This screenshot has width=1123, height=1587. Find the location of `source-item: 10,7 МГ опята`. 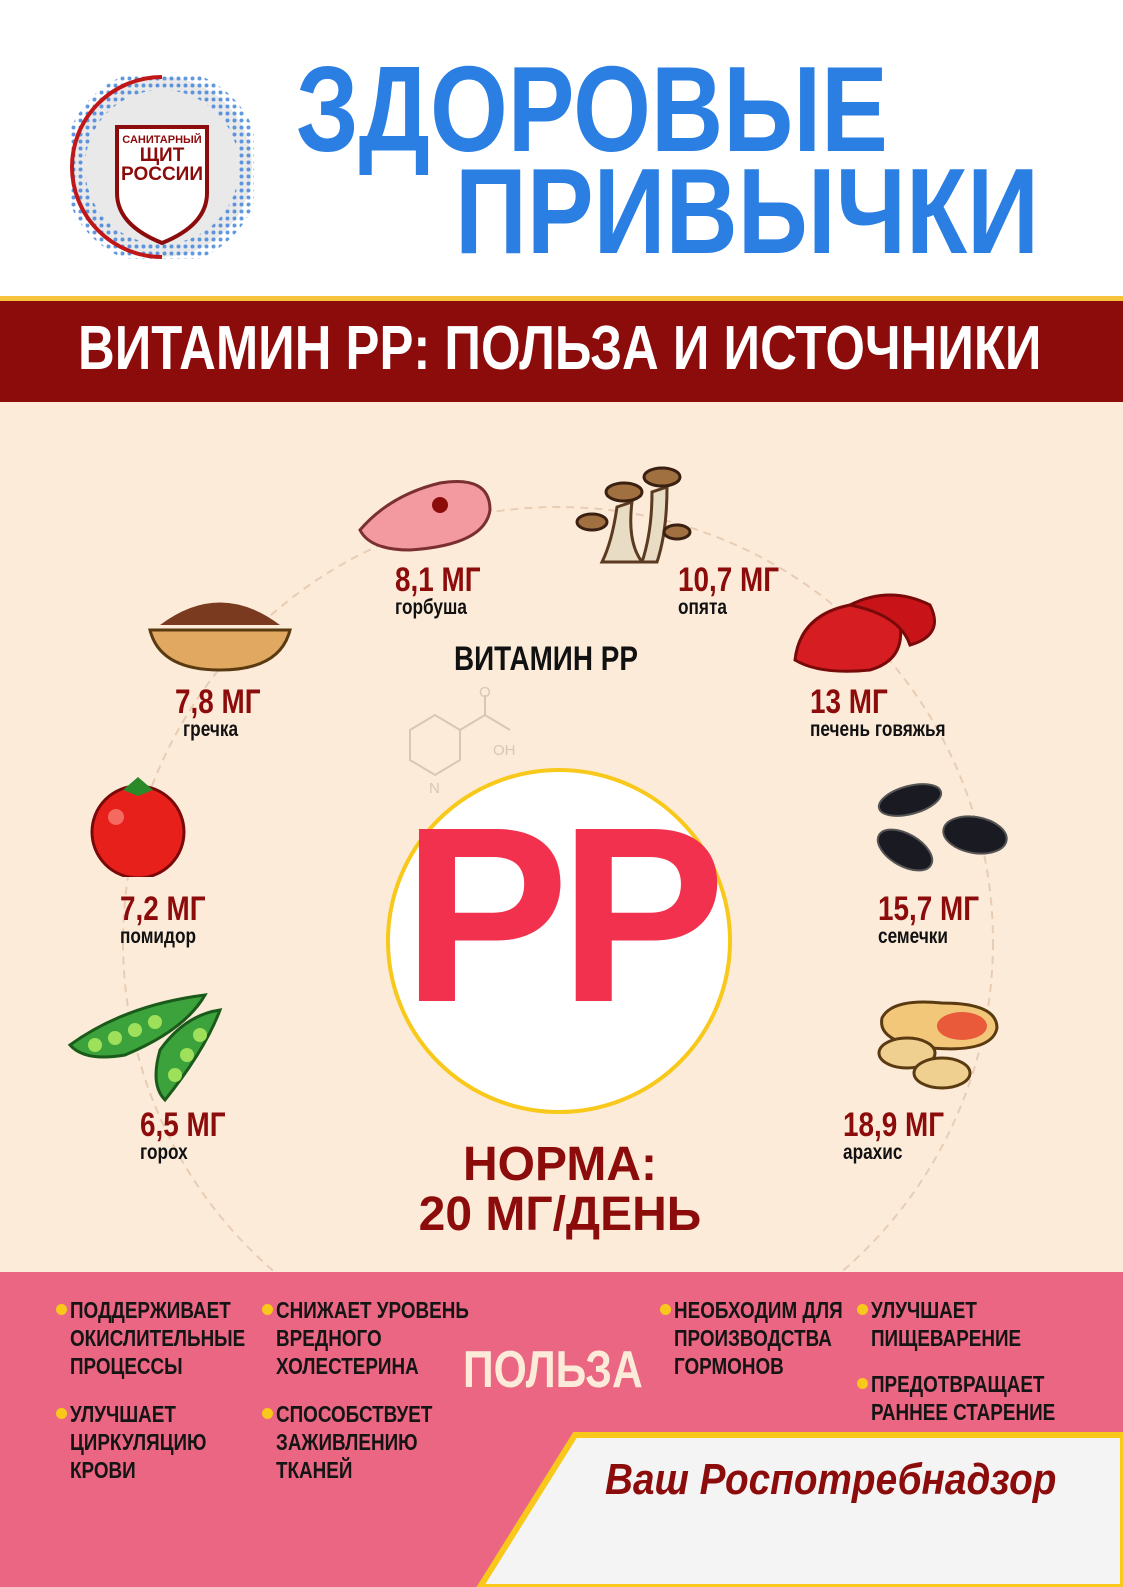

source-item: 10,7 МГ опята is located at coordinates (739, 591).